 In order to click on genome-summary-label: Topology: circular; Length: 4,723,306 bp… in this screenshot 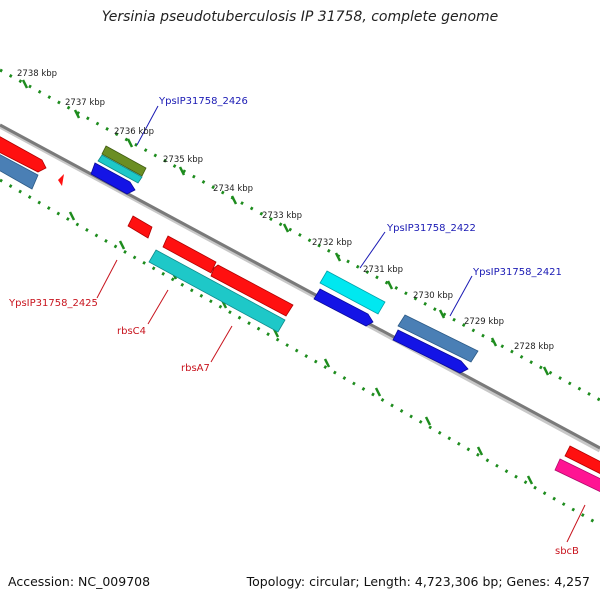, I will do `click(418, 581)`.